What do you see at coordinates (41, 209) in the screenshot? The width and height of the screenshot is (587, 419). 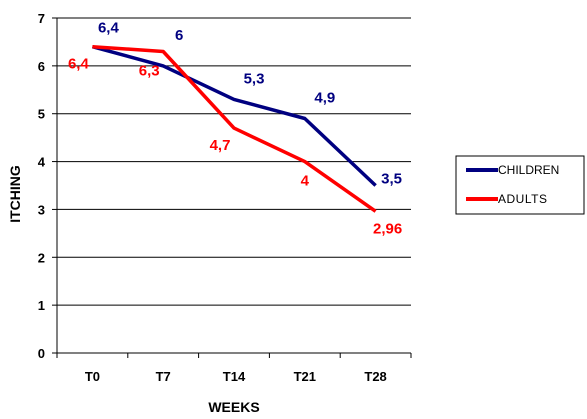 I see `y-tick-label: 3` at bounding box center [41, 209].